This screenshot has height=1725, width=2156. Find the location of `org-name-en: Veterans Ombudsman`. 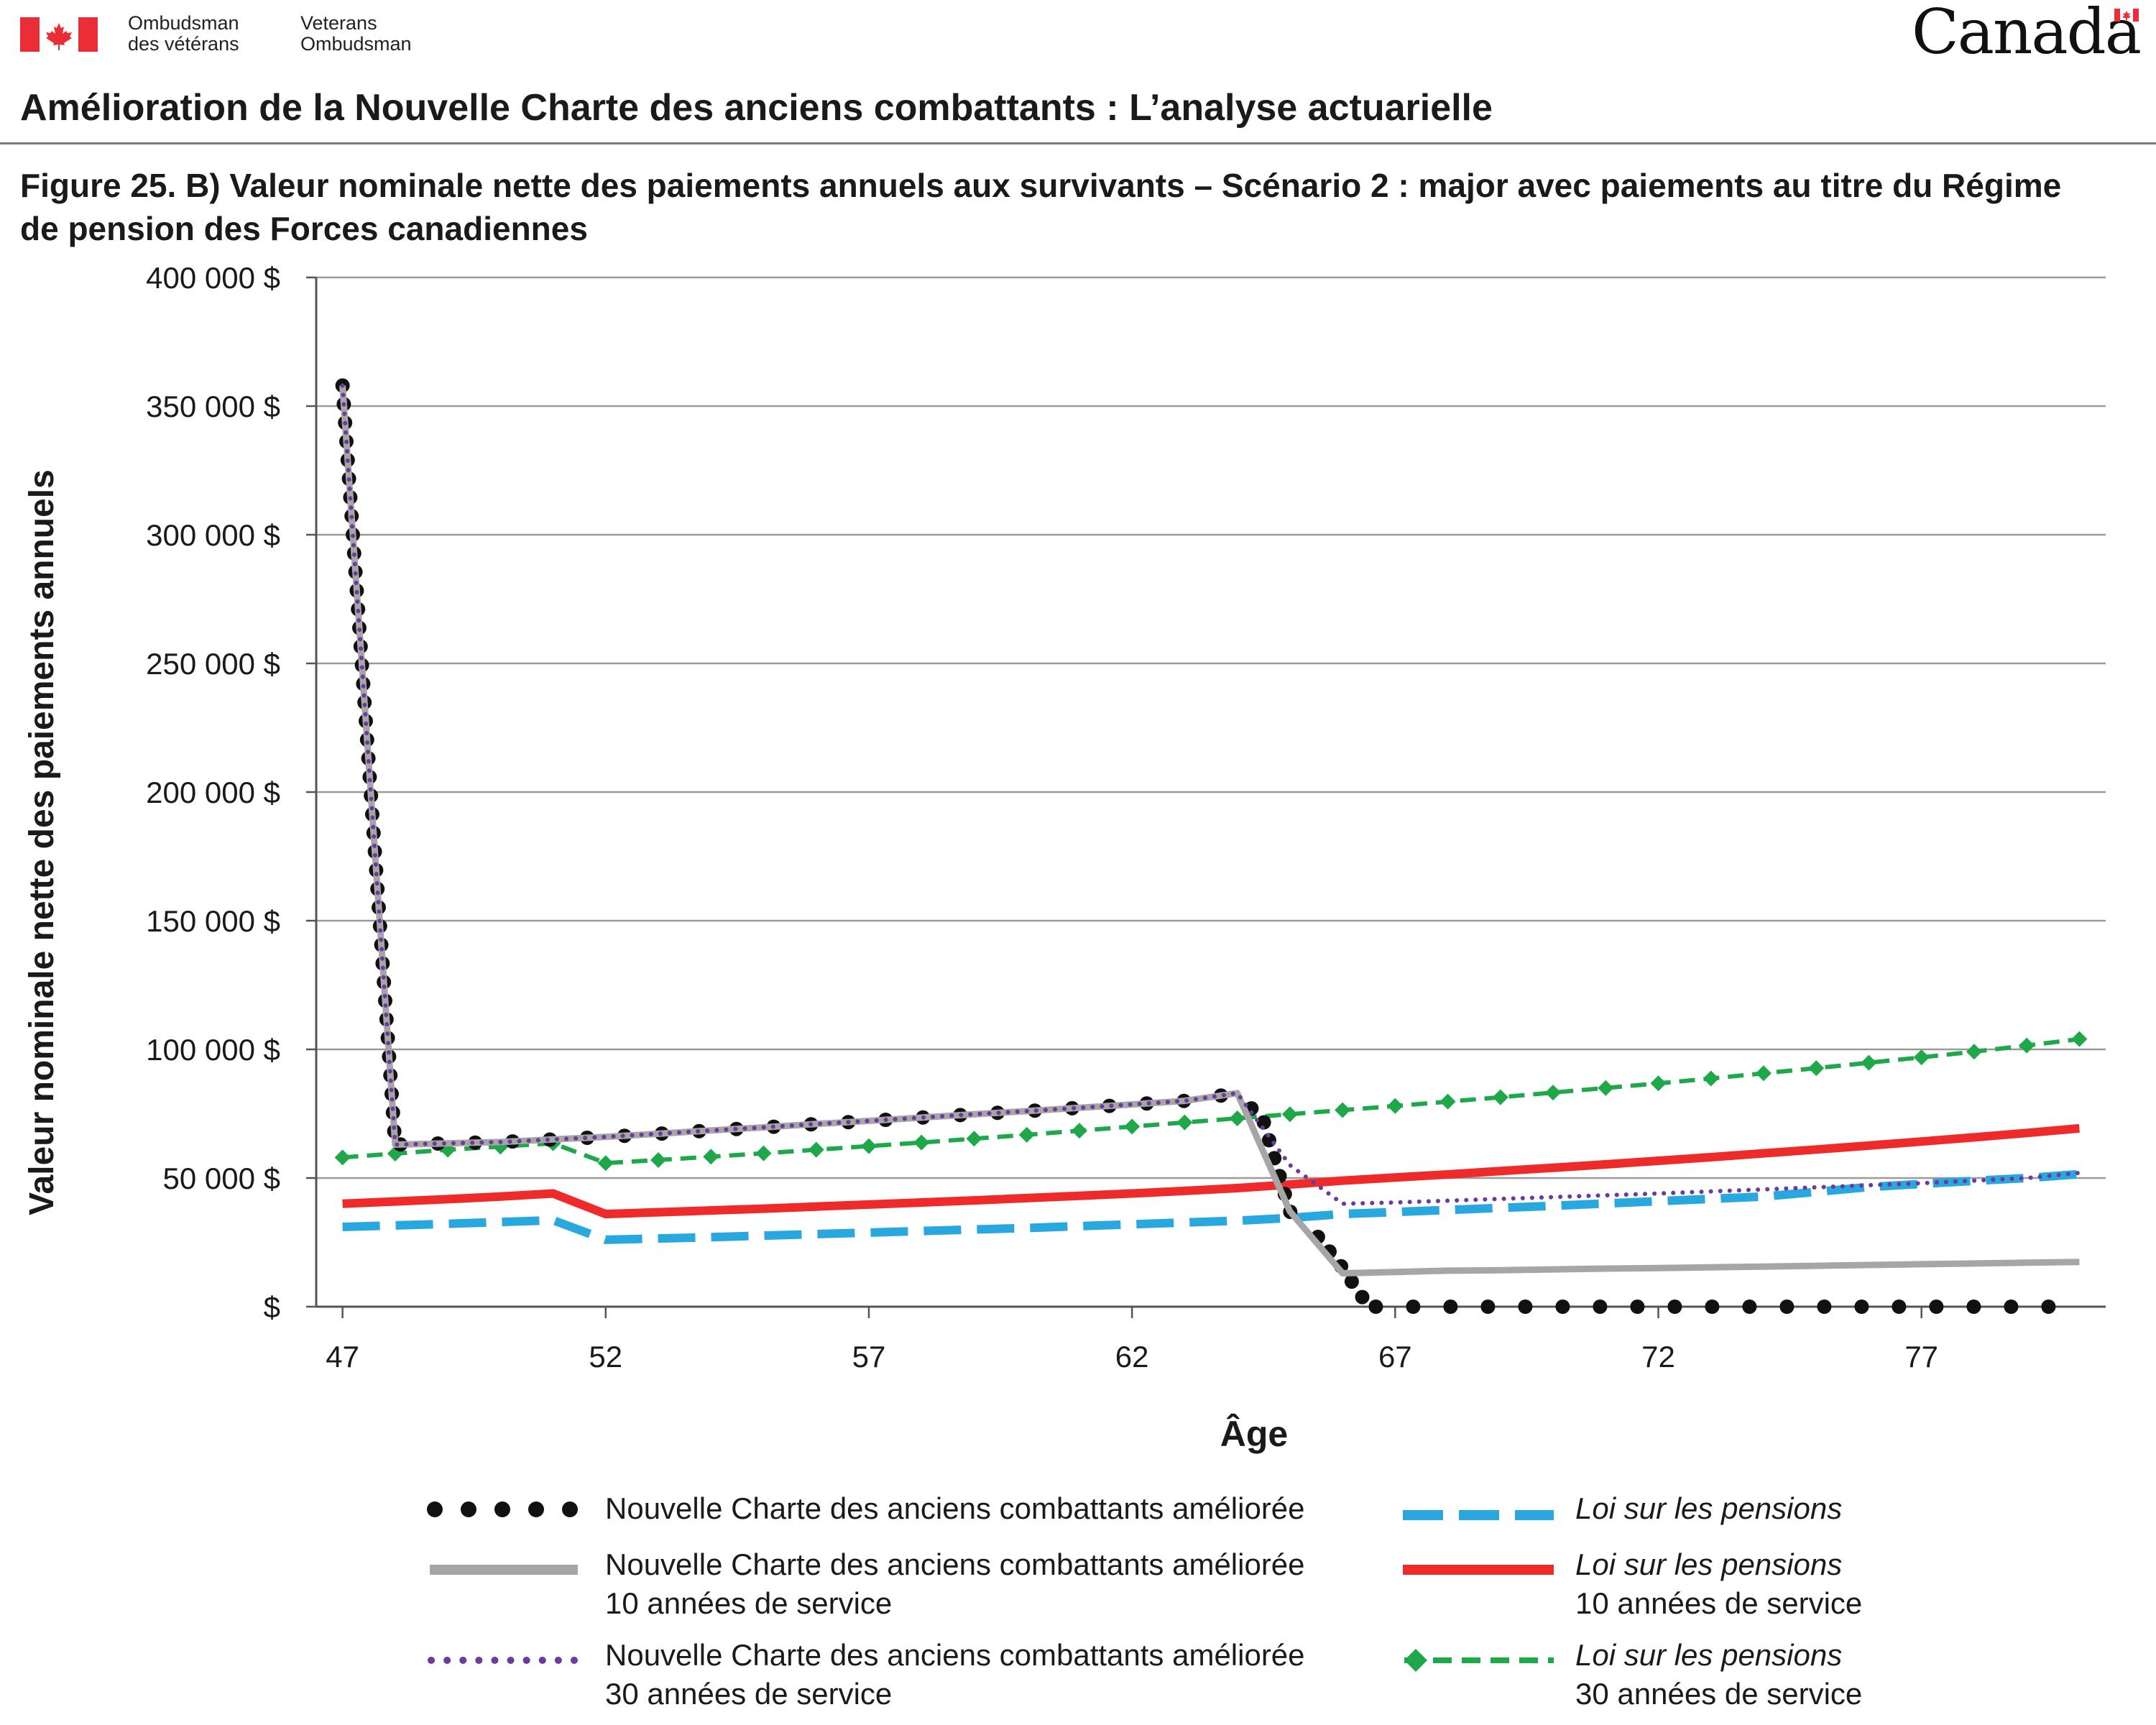

org-name-en: Veterans Ombudsman is located at coordinates (356, 34).